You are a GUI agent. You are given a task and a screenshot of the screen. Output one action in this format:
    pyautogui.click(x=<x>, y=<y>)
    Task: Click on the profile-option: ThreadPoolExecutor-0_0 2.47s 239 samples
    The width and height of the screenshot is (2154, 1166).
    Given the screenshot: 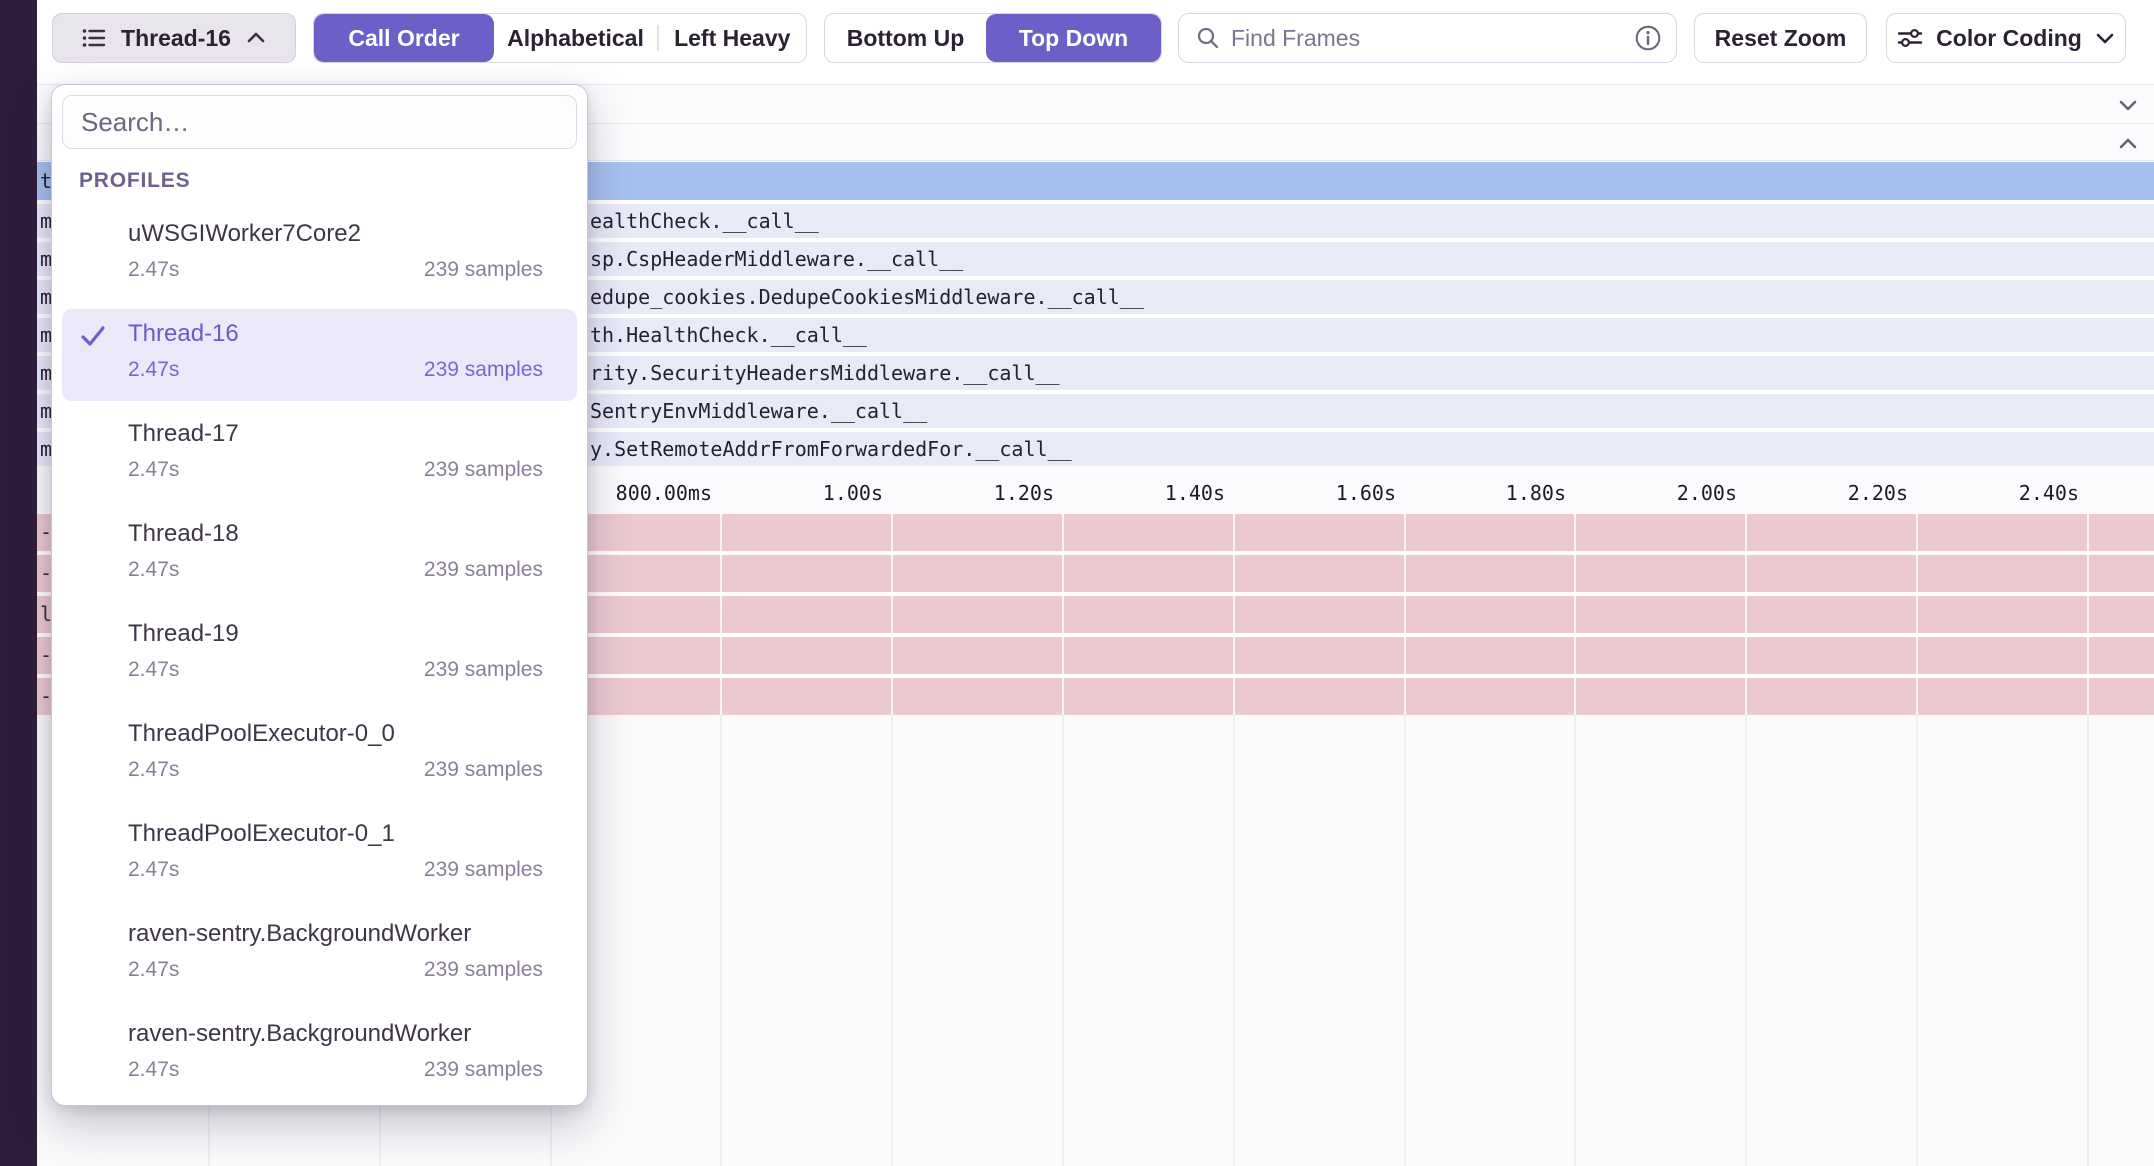 What is the action you would take?
    pyautogui.click(x=319, y=755)
    